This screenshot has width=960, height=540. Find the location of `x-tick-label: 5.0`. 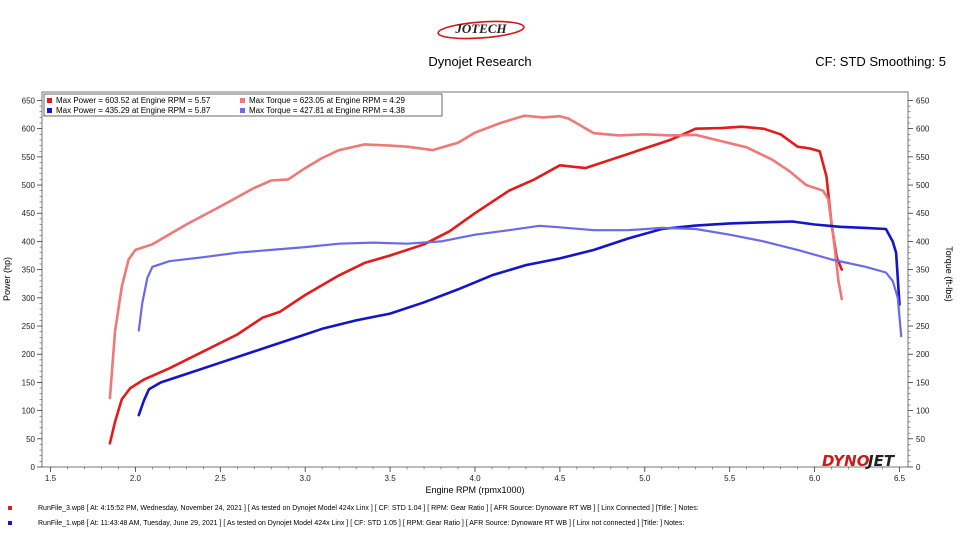

x-tick-label: 5.0 is located at coordinates (645, 478).